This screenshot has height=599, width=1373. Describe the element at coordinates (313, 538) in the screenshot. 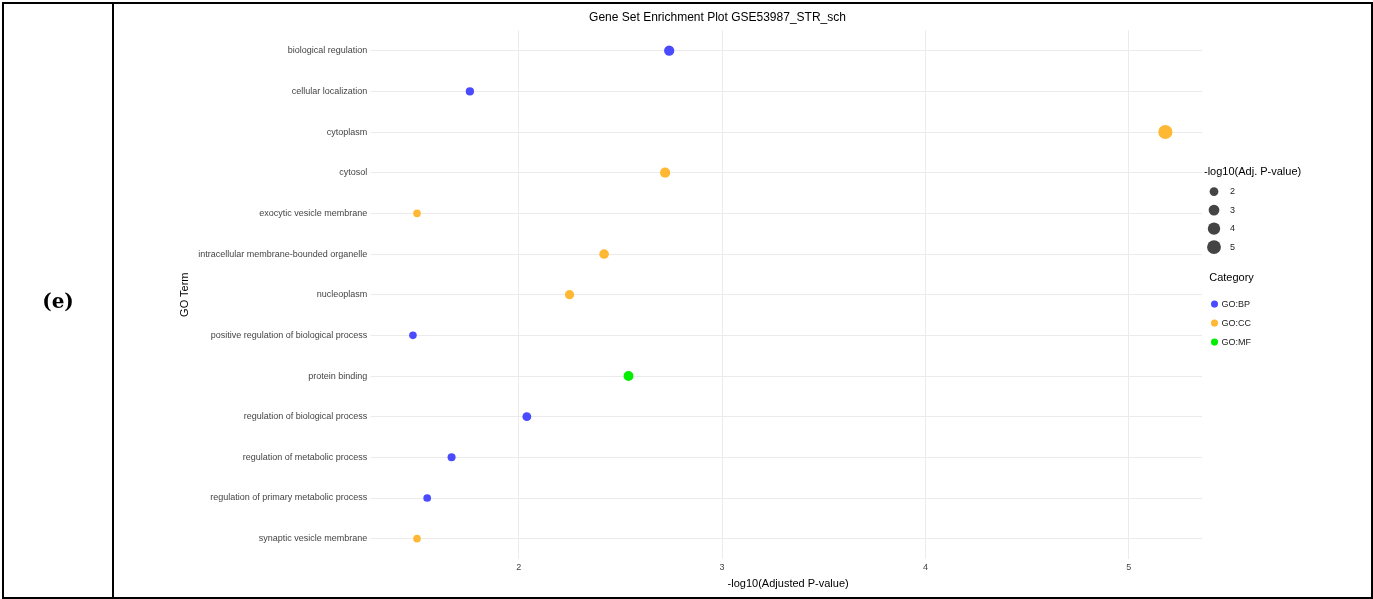

I see `y-tick-label: synaptic vesicle membrane` at that location.